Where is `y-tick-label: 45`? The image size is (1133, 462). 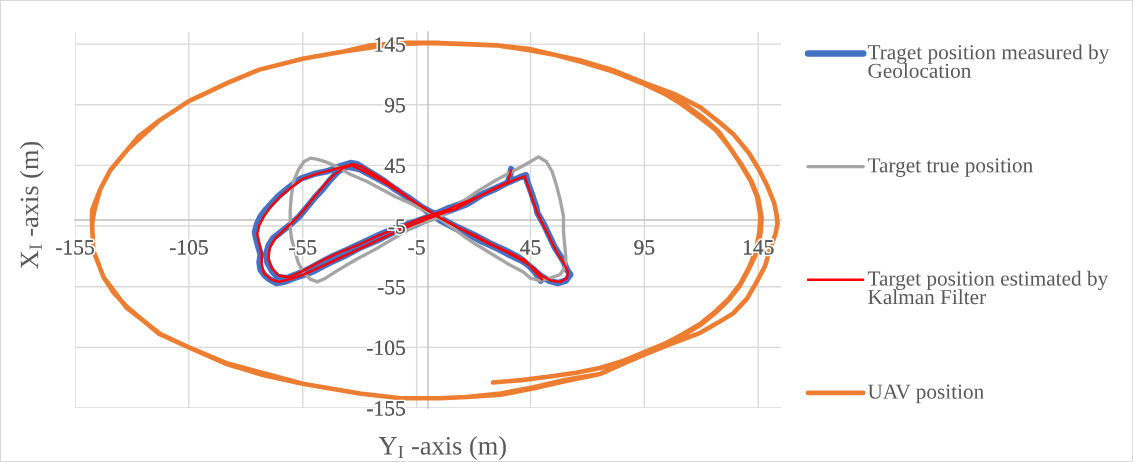 y-tick-label: 45 is located at coordinates (394, 166).